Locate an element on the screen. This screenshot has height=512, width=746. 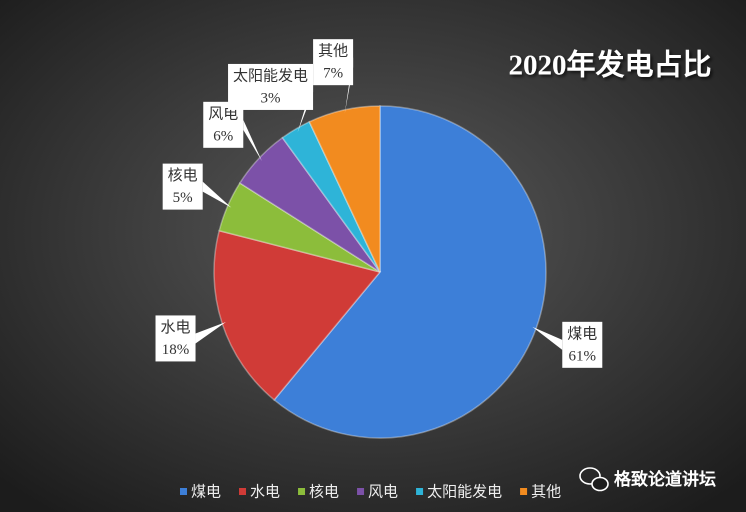
data-label: 太阳能发电 3% is located at coordinates (271, 98).